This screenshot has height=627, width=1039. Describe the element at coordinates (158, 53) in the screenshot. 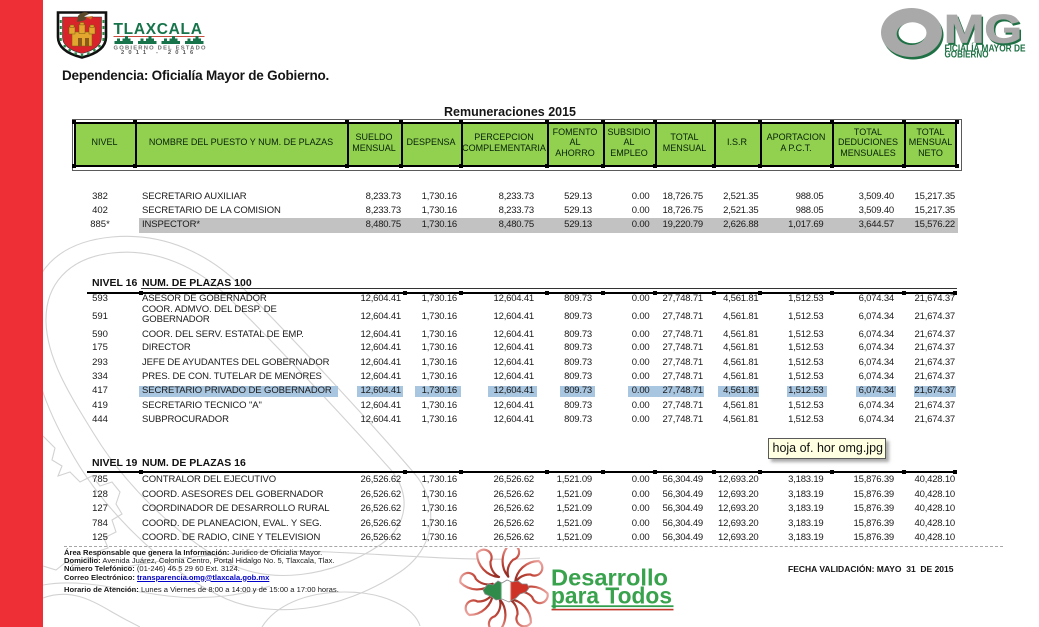

I see `svg-text: 2011 - 2016` at that location.